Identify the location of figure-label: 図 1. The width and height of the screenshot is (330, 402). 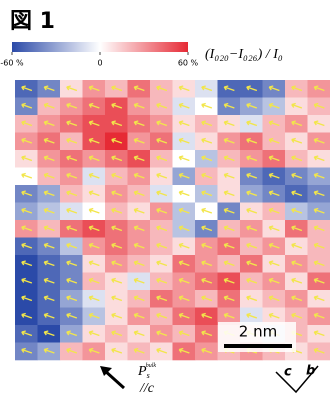
(32, 21).